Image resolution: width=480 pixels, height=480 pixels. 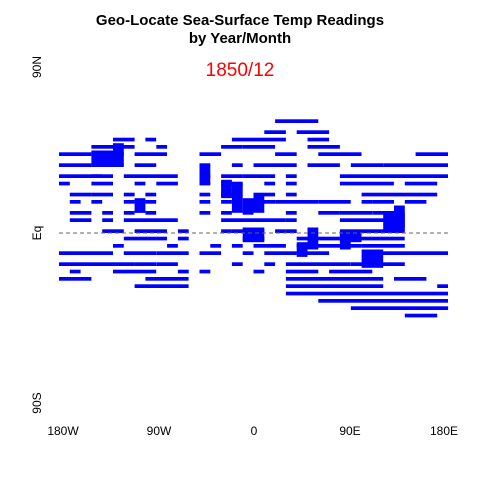 I want to click on y-tick-label-90n: 90N, so click(x=37, y=67).